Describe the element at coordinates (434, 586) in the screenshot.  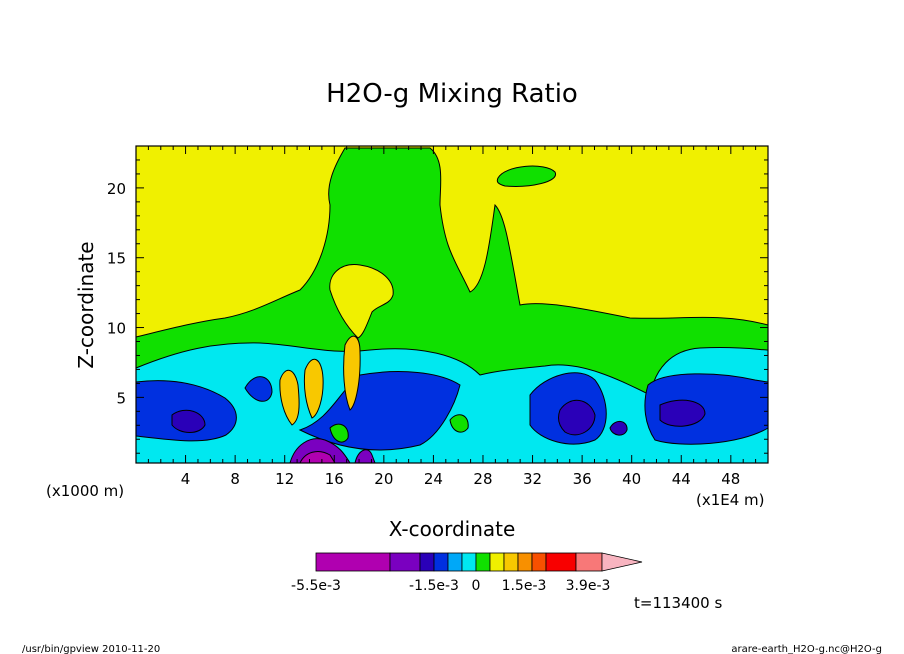
I see `colorbar-label: -1.5e-3` at that location.